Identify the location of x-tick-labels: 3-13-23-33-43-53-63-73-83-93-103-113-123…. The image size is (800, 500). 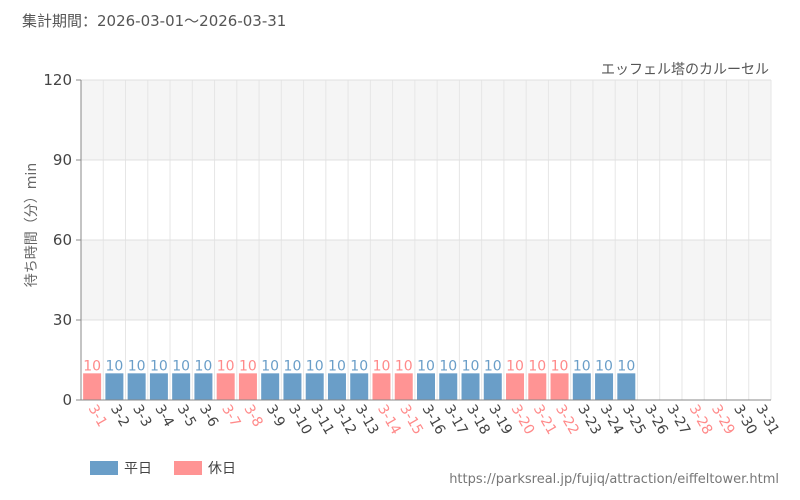
(433, 420).